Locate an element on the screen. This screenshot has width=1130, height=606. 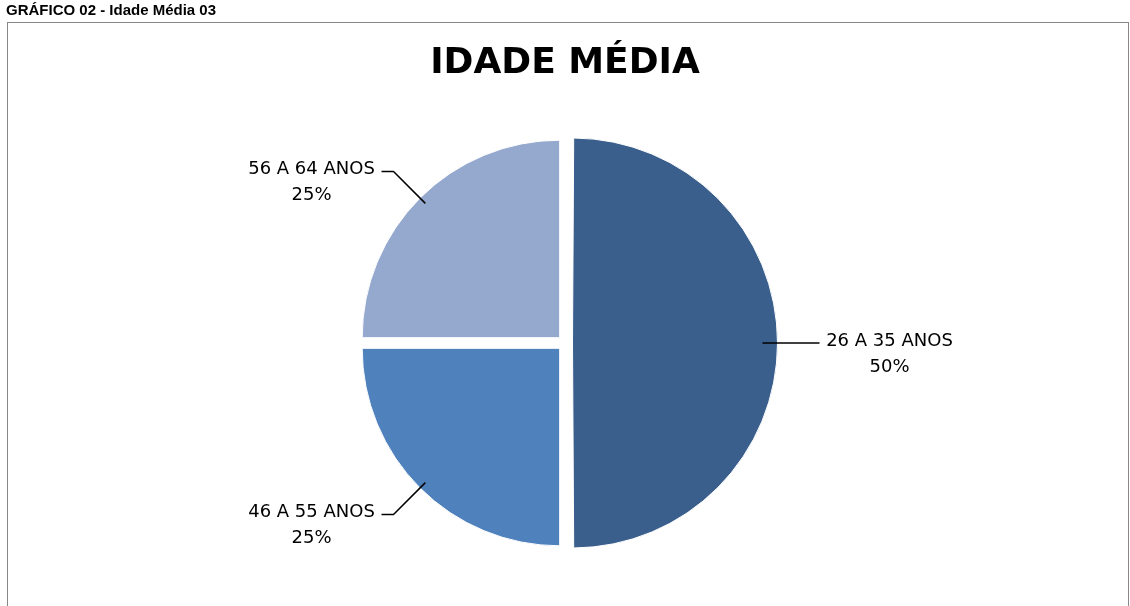
slice-label: 26 A 35 ANOS is located at coordinates (889, 339).